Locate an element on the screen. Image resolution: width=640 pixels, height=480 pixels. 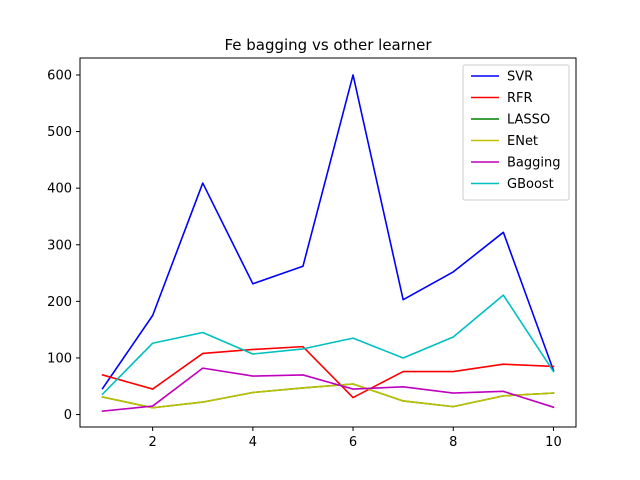
series-line-enet is located at coordinates (328, 396).